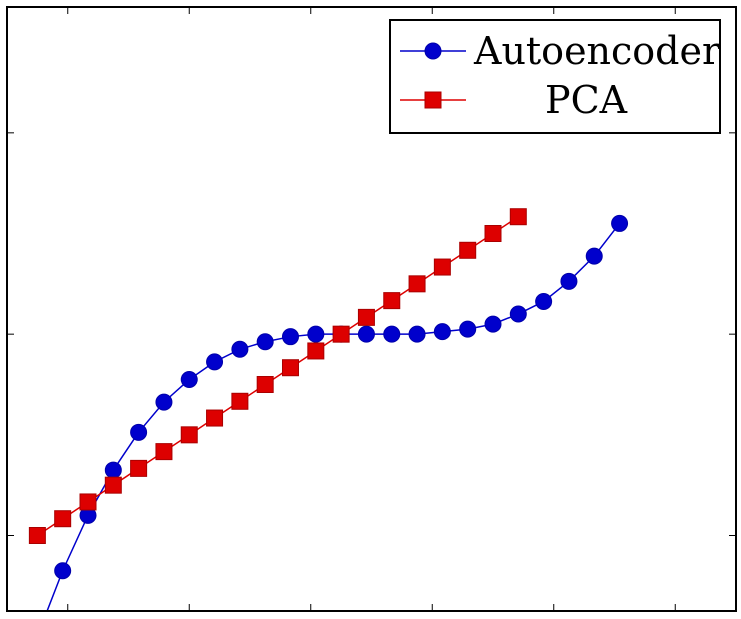 Image resolution: width=741 pixels, height=619 pixels. What do you see at coordinates (597, 51) in the screenshot?
I see `legend-label-autoencoder: Autoencoder` at bounding box center [597, 51].